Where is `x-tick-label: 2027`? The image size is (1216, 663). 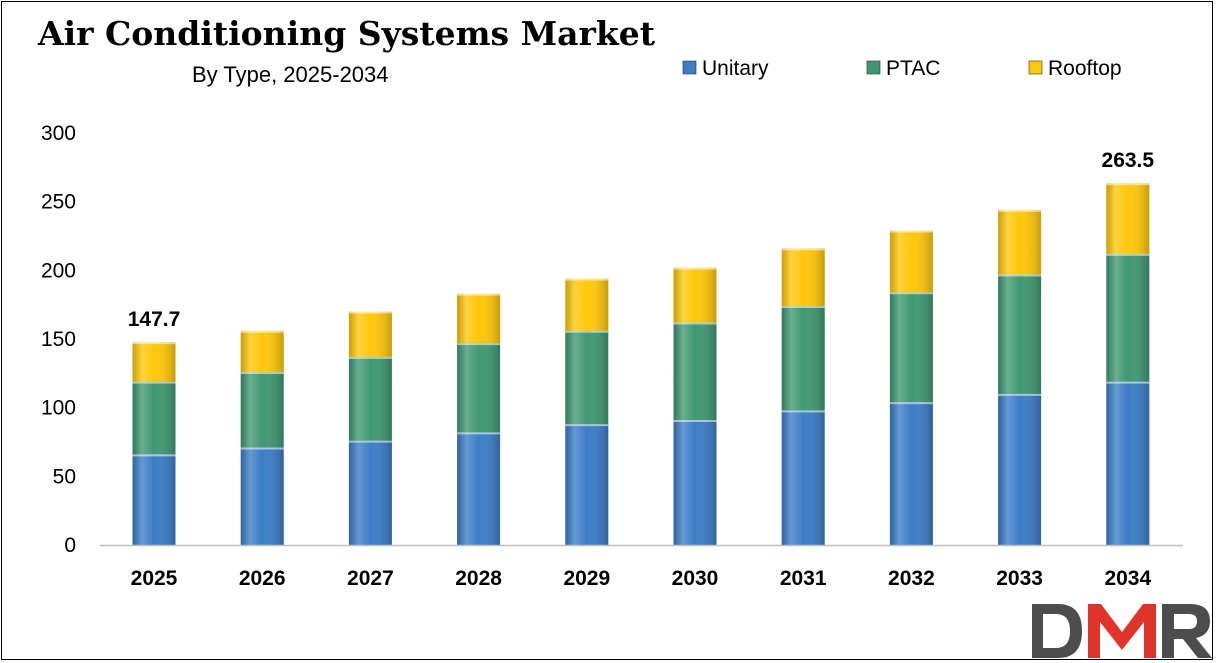
x-tick-label: 2027 is located at coordinates (370, 578).